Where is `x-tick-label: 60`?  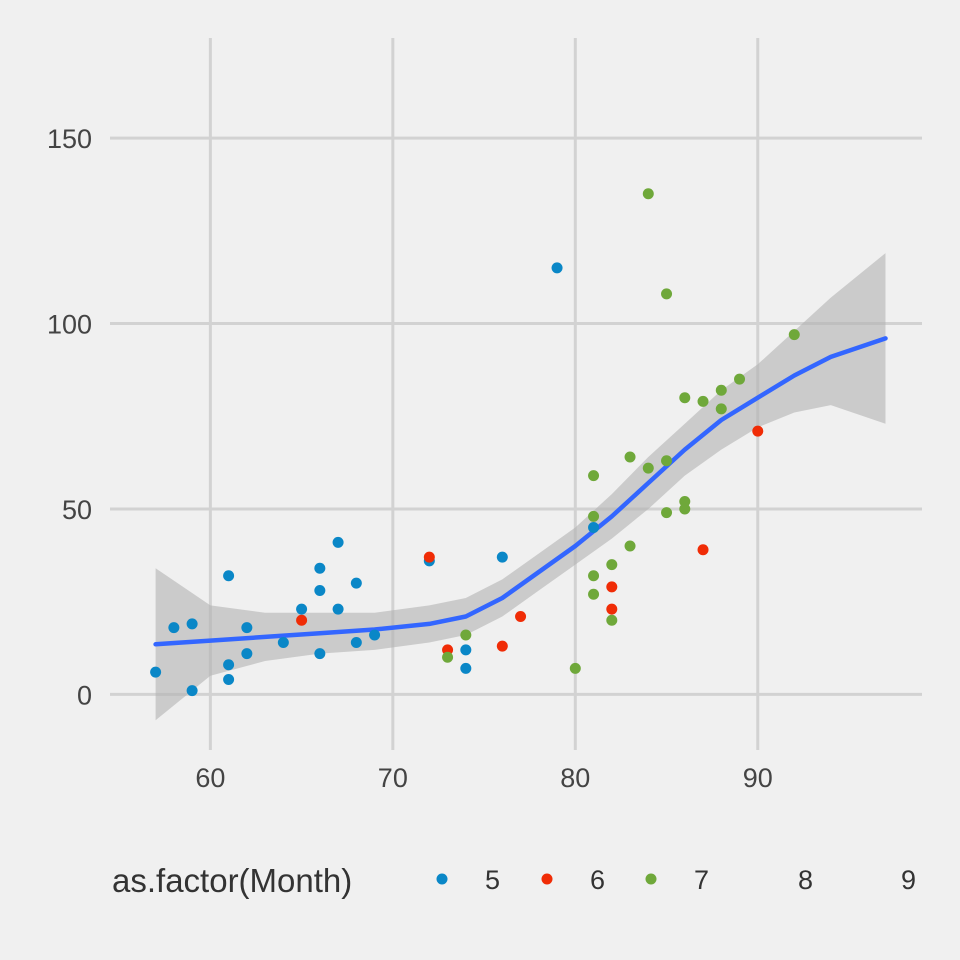
x-tick-label: 60 is located at coordinates (210, 778).